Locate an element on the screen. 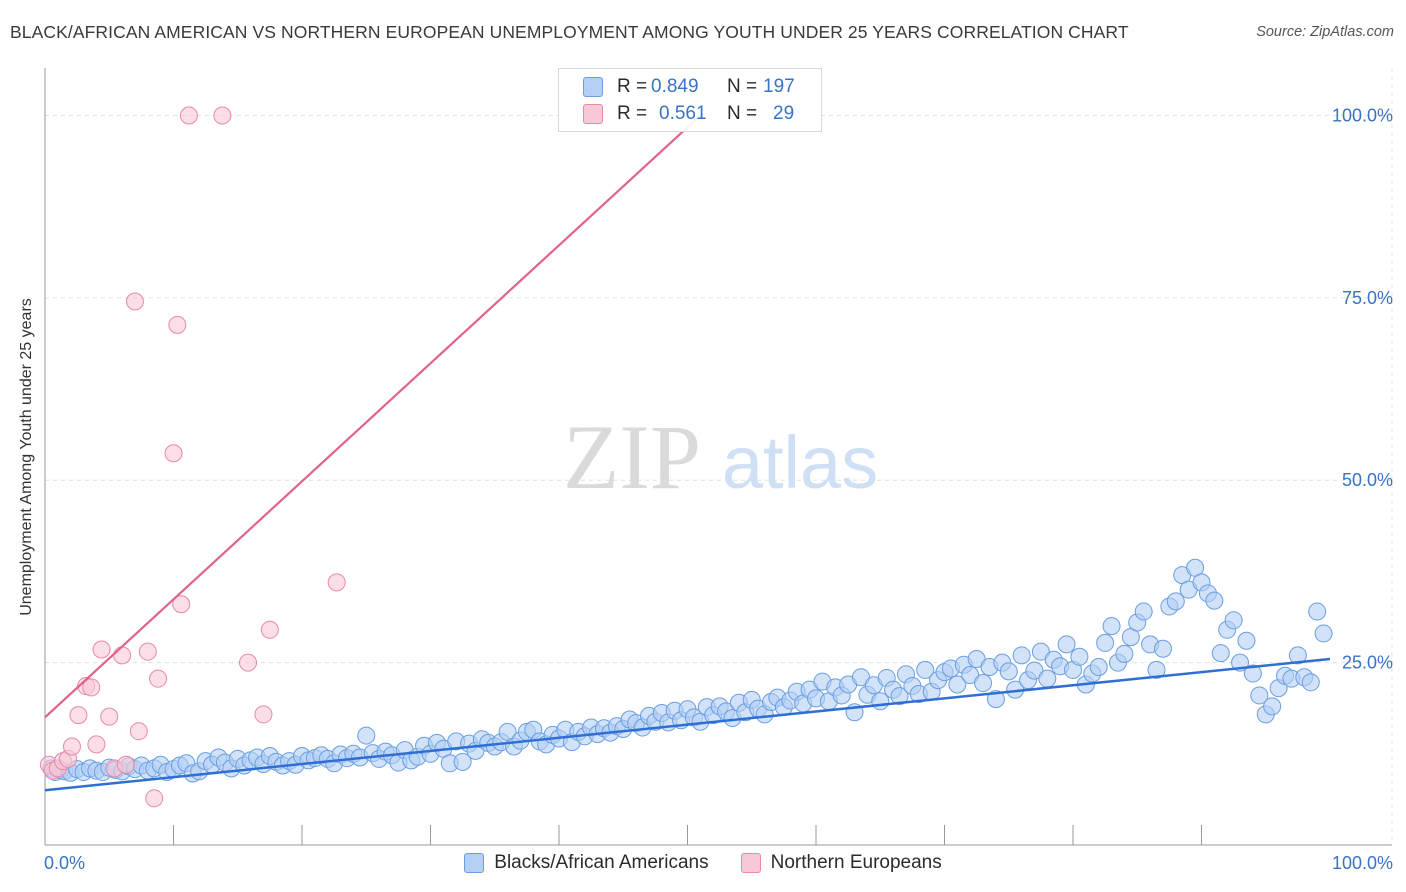 The image size is (1406, 892). source-label: Source: ZipAtlas.com is located at coordinates (1325, 32).